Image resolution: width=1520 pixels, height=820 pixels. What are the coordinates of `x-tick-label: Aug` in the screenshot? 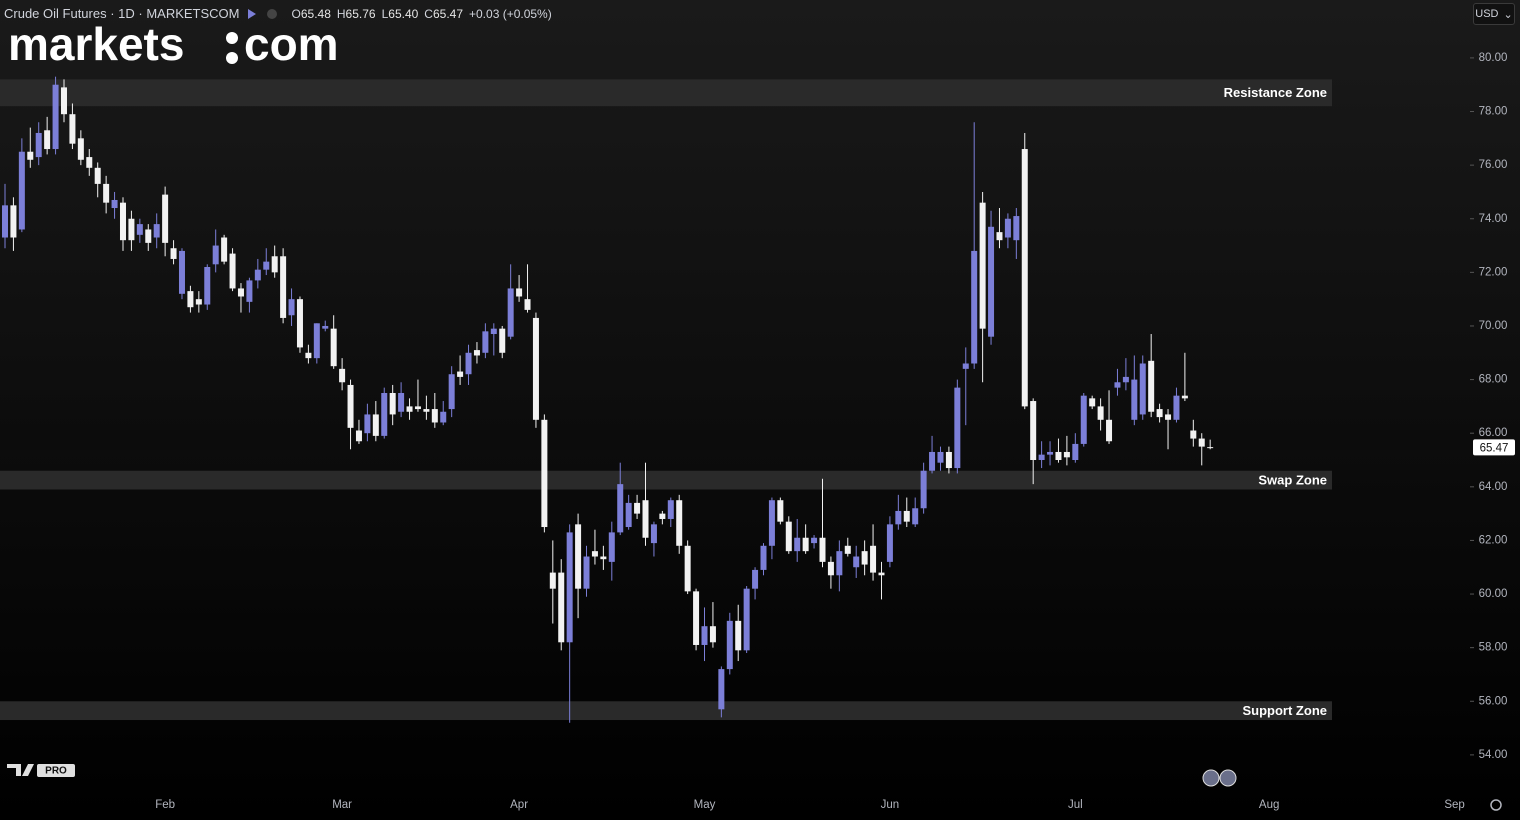 It's located at (1269, 805).